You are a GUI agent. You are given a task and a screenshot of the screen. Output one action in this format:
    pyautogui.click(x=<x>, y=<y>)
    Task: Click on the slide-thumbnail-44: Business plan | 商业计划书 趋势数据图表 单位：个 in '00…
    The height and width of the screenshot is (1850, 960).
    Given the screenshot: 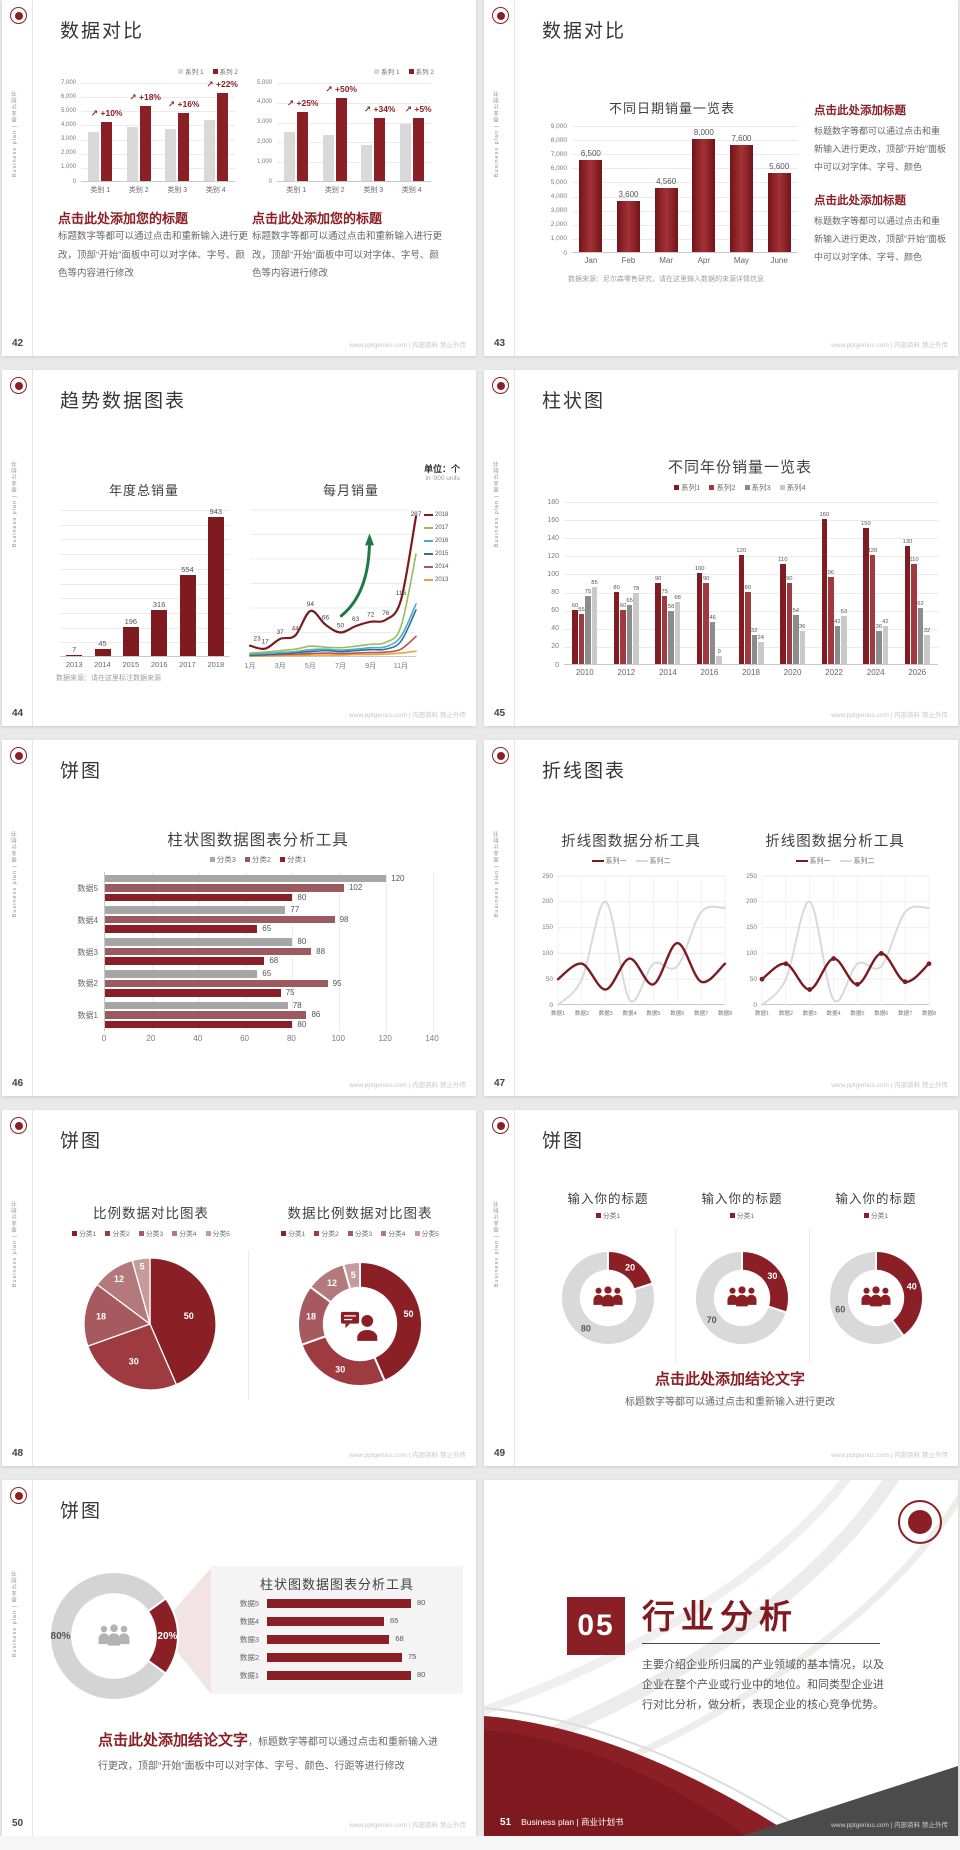 What is the action you would take?
    pyautogui.click(x=239, y=548)
    